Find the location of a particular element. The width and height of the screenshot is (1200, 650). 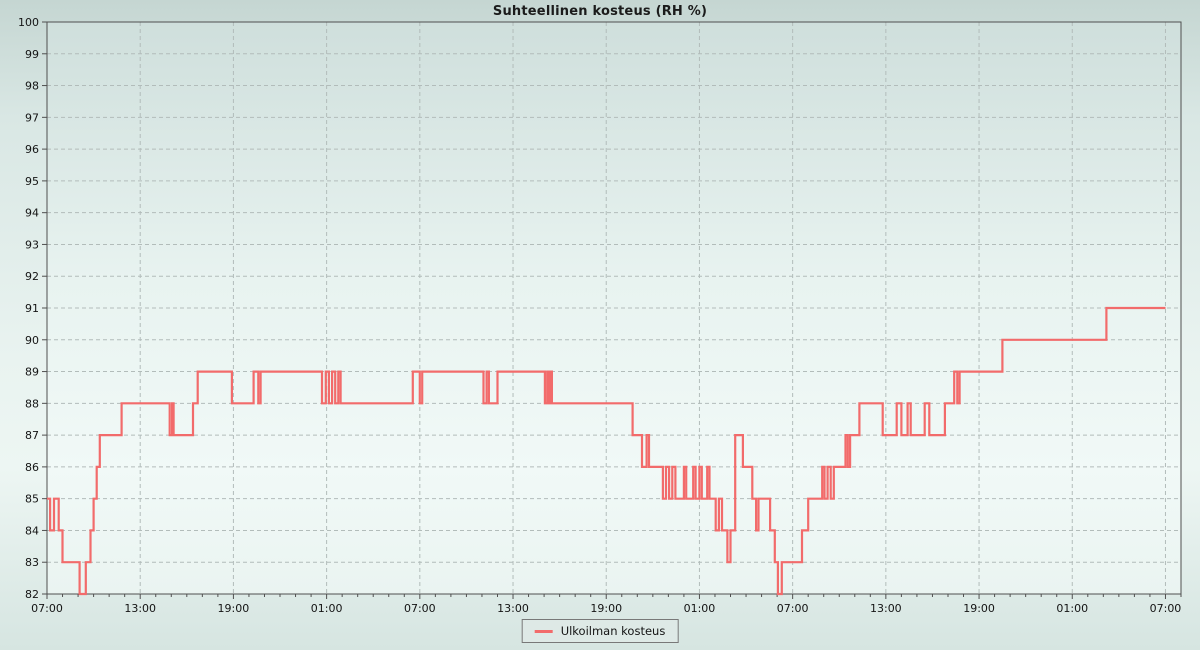

legend-line-icon is located at coordinates (543, 631).